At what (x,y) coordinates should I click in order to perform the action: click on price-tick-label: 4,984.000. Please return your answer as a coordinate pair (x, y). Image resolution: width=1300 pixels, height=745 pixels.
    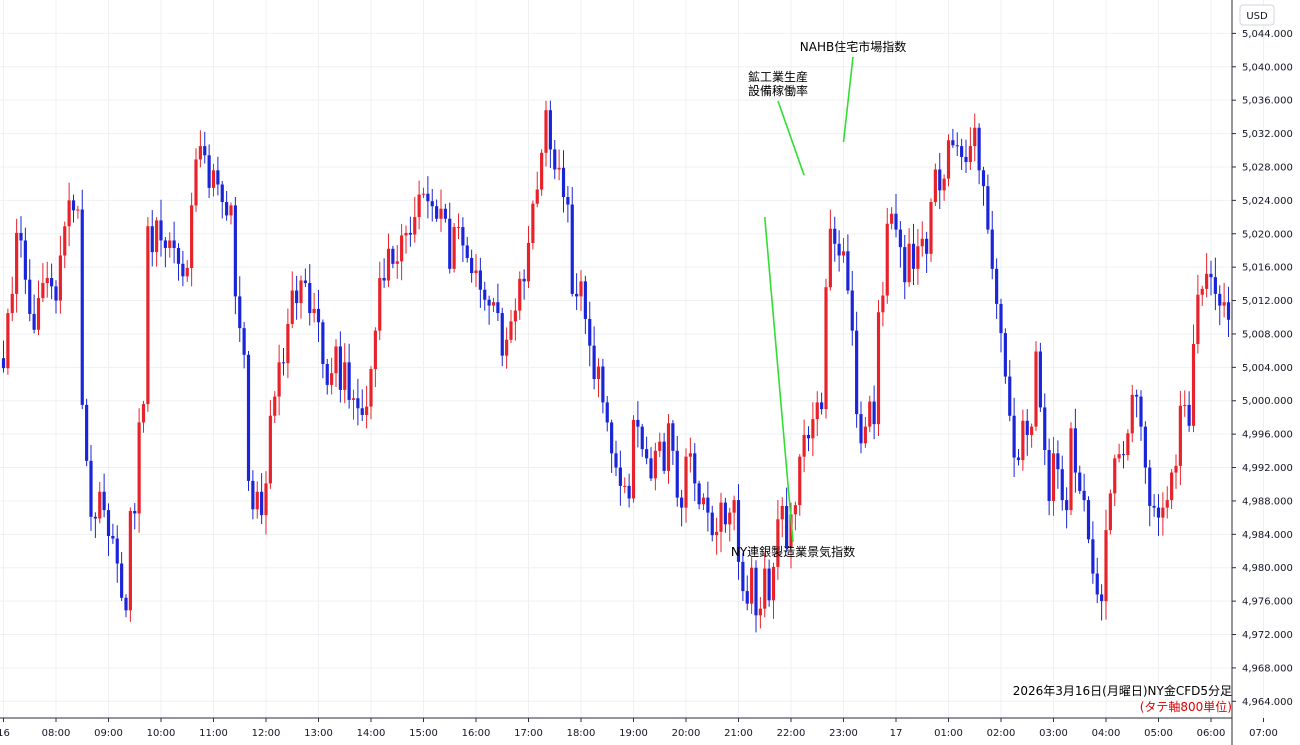
    Looking at the image, I should click on (1267, 535).